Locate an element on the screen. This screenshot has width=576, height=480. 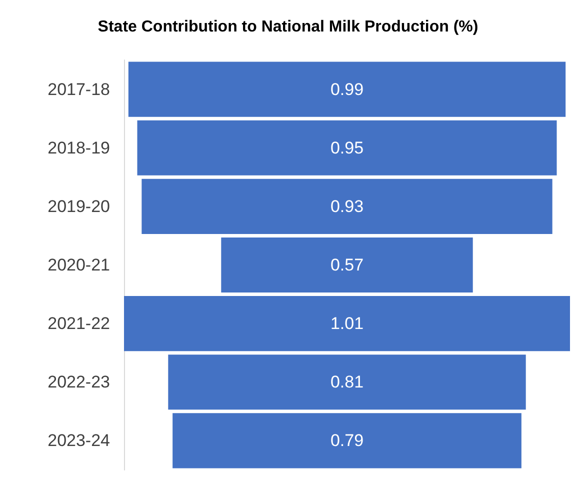
data-label: 0.79 is located at coordinates (347, 440).